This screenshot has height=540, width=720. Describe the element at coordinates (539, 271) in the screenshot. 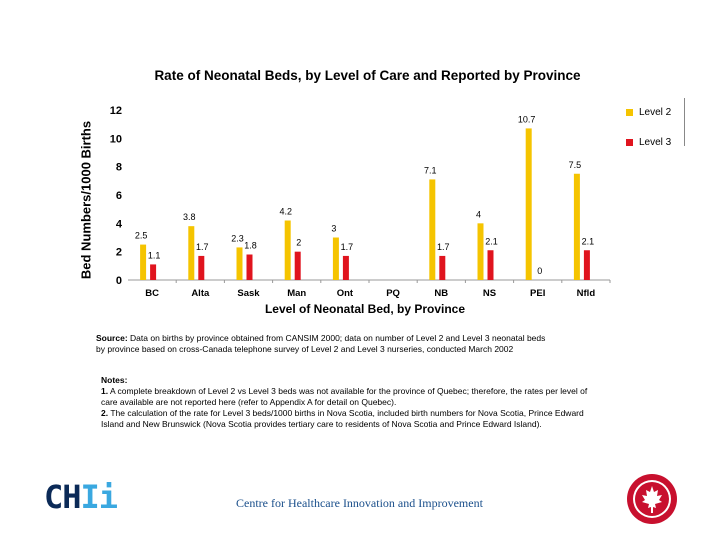

I see `data-label: 0` at that location.